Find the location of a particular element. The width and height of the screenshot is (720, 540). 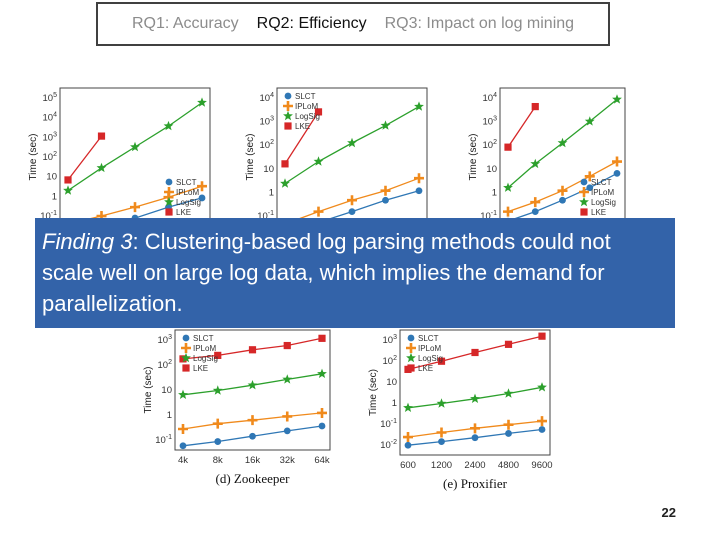

series-iplom is located at coordinates (562, 186).